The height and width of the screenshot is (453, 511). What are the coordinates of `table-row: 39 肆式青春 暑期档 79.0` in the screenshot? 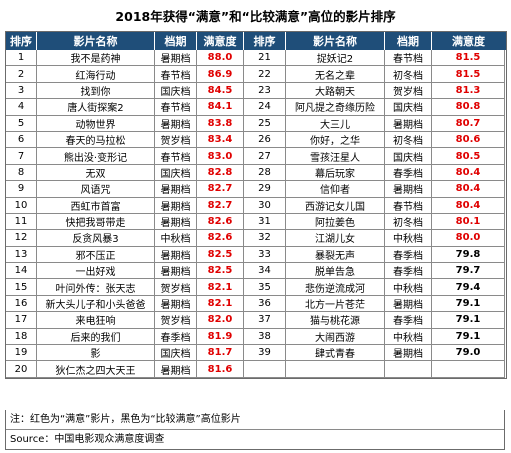 It's located at (374, 353).